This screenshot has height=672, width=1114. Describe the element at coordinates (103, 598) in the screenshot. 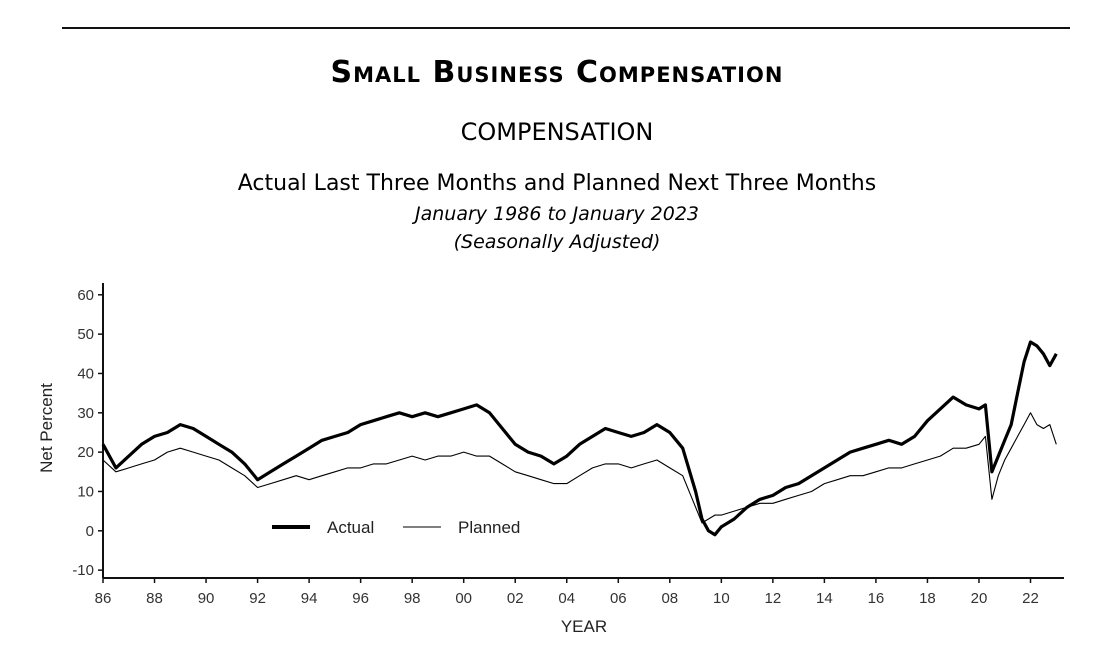

I see `x-tick-label: 86` at that location.